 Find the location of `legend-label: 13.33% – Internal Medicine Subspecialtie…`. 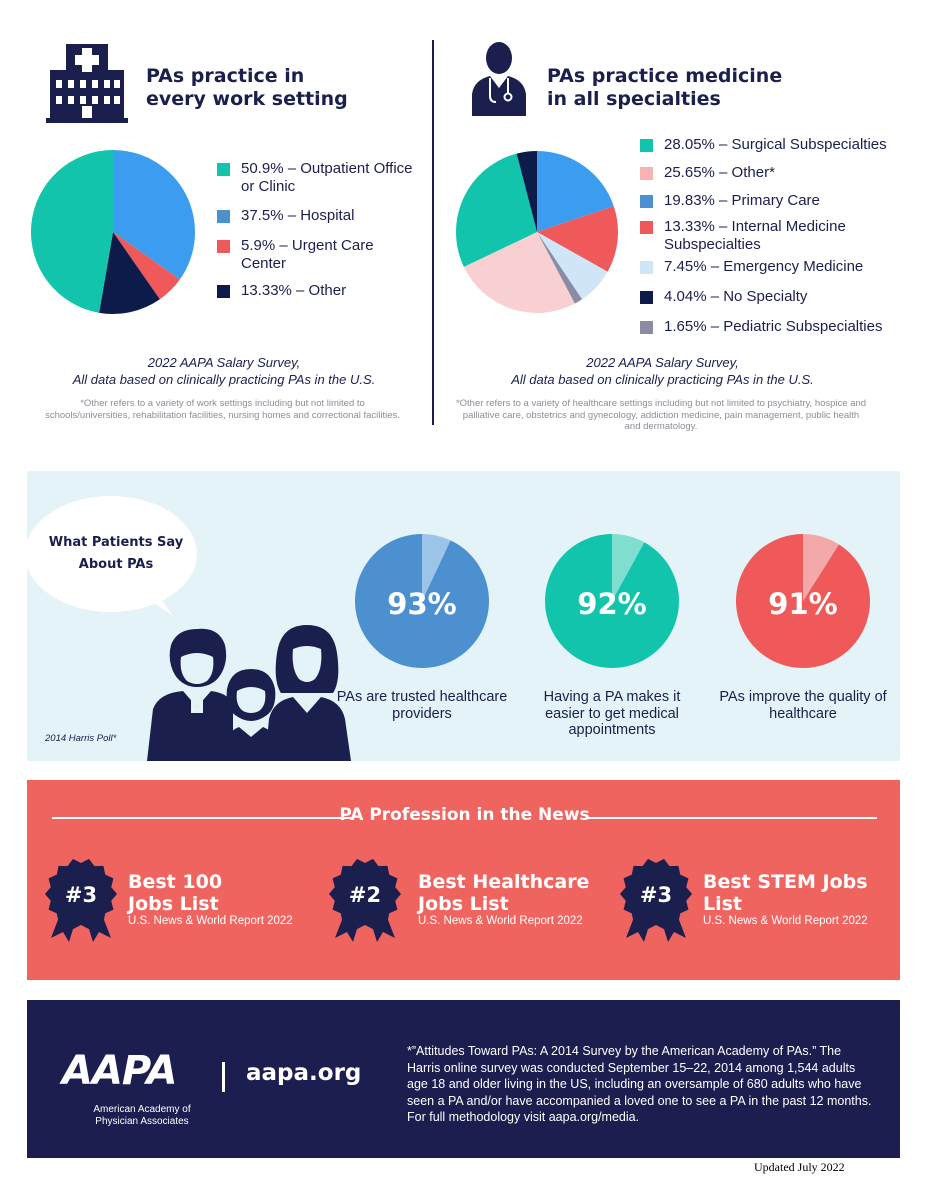

legend-label: 13.33% – Internal Medicine Subspecialtie… is located at coordinates (755, 235).